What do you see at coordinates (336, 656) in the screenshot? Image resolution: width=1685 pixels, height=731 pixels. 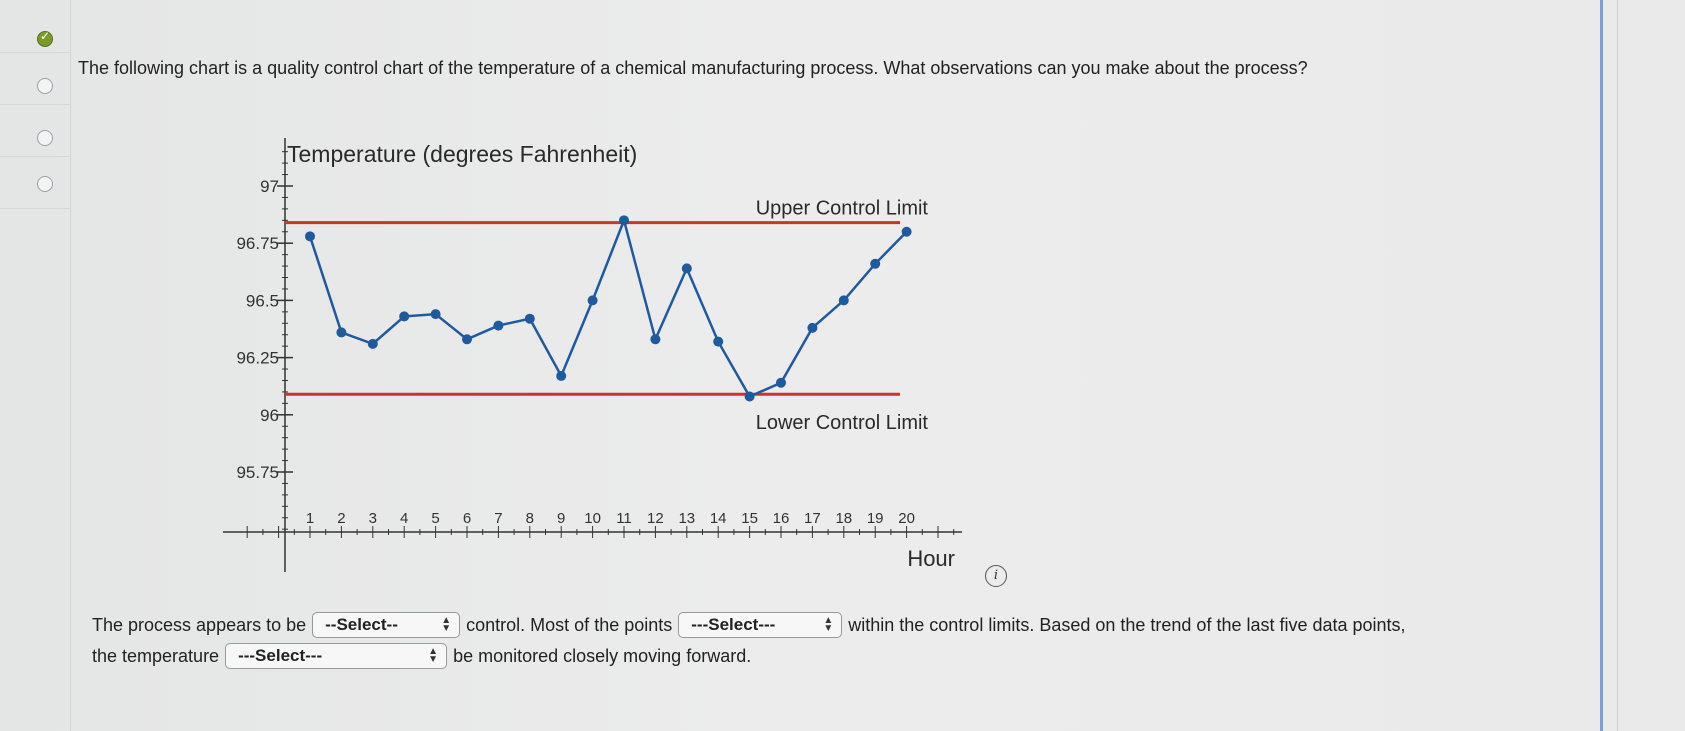 I see `temperature-select: ---Select--- ▲ ▼` at bounding box center [336, 656].